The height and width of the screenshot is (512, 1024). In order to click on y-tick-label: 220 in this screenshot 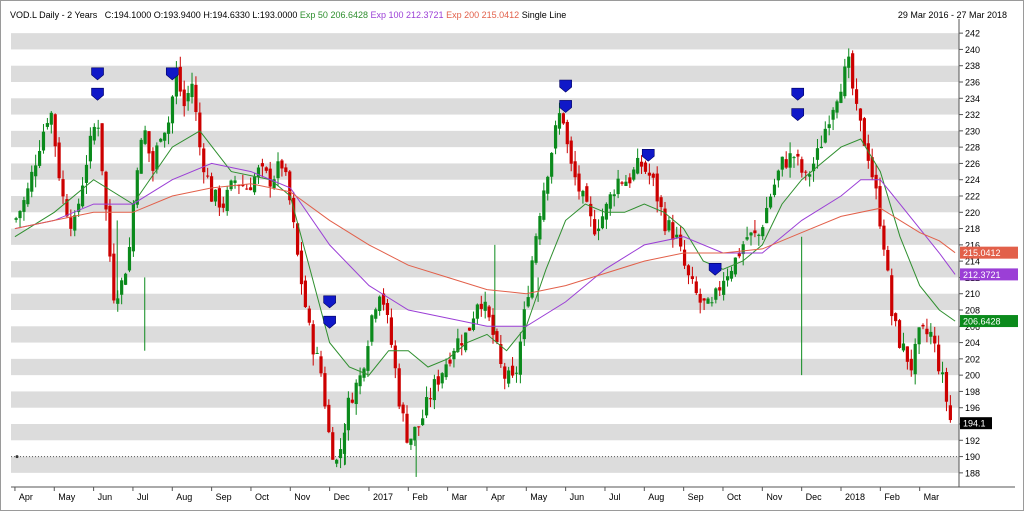, I will do `click(972, 213)`.